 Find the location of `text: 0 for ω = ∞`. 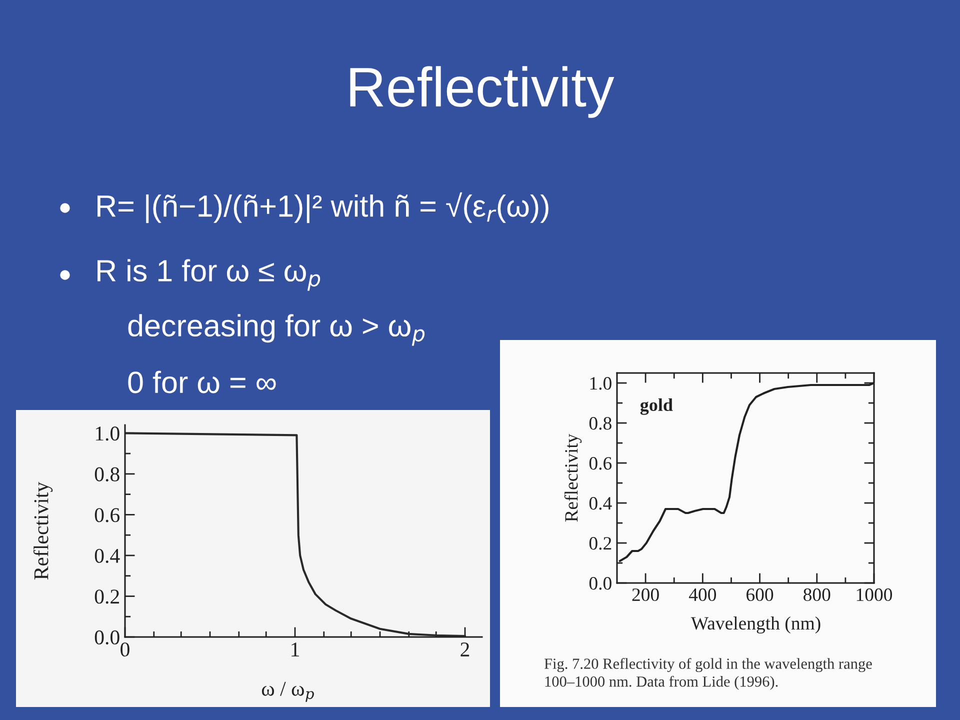

text: 0 for ω = ∞ is located at coordinates (202, 382).